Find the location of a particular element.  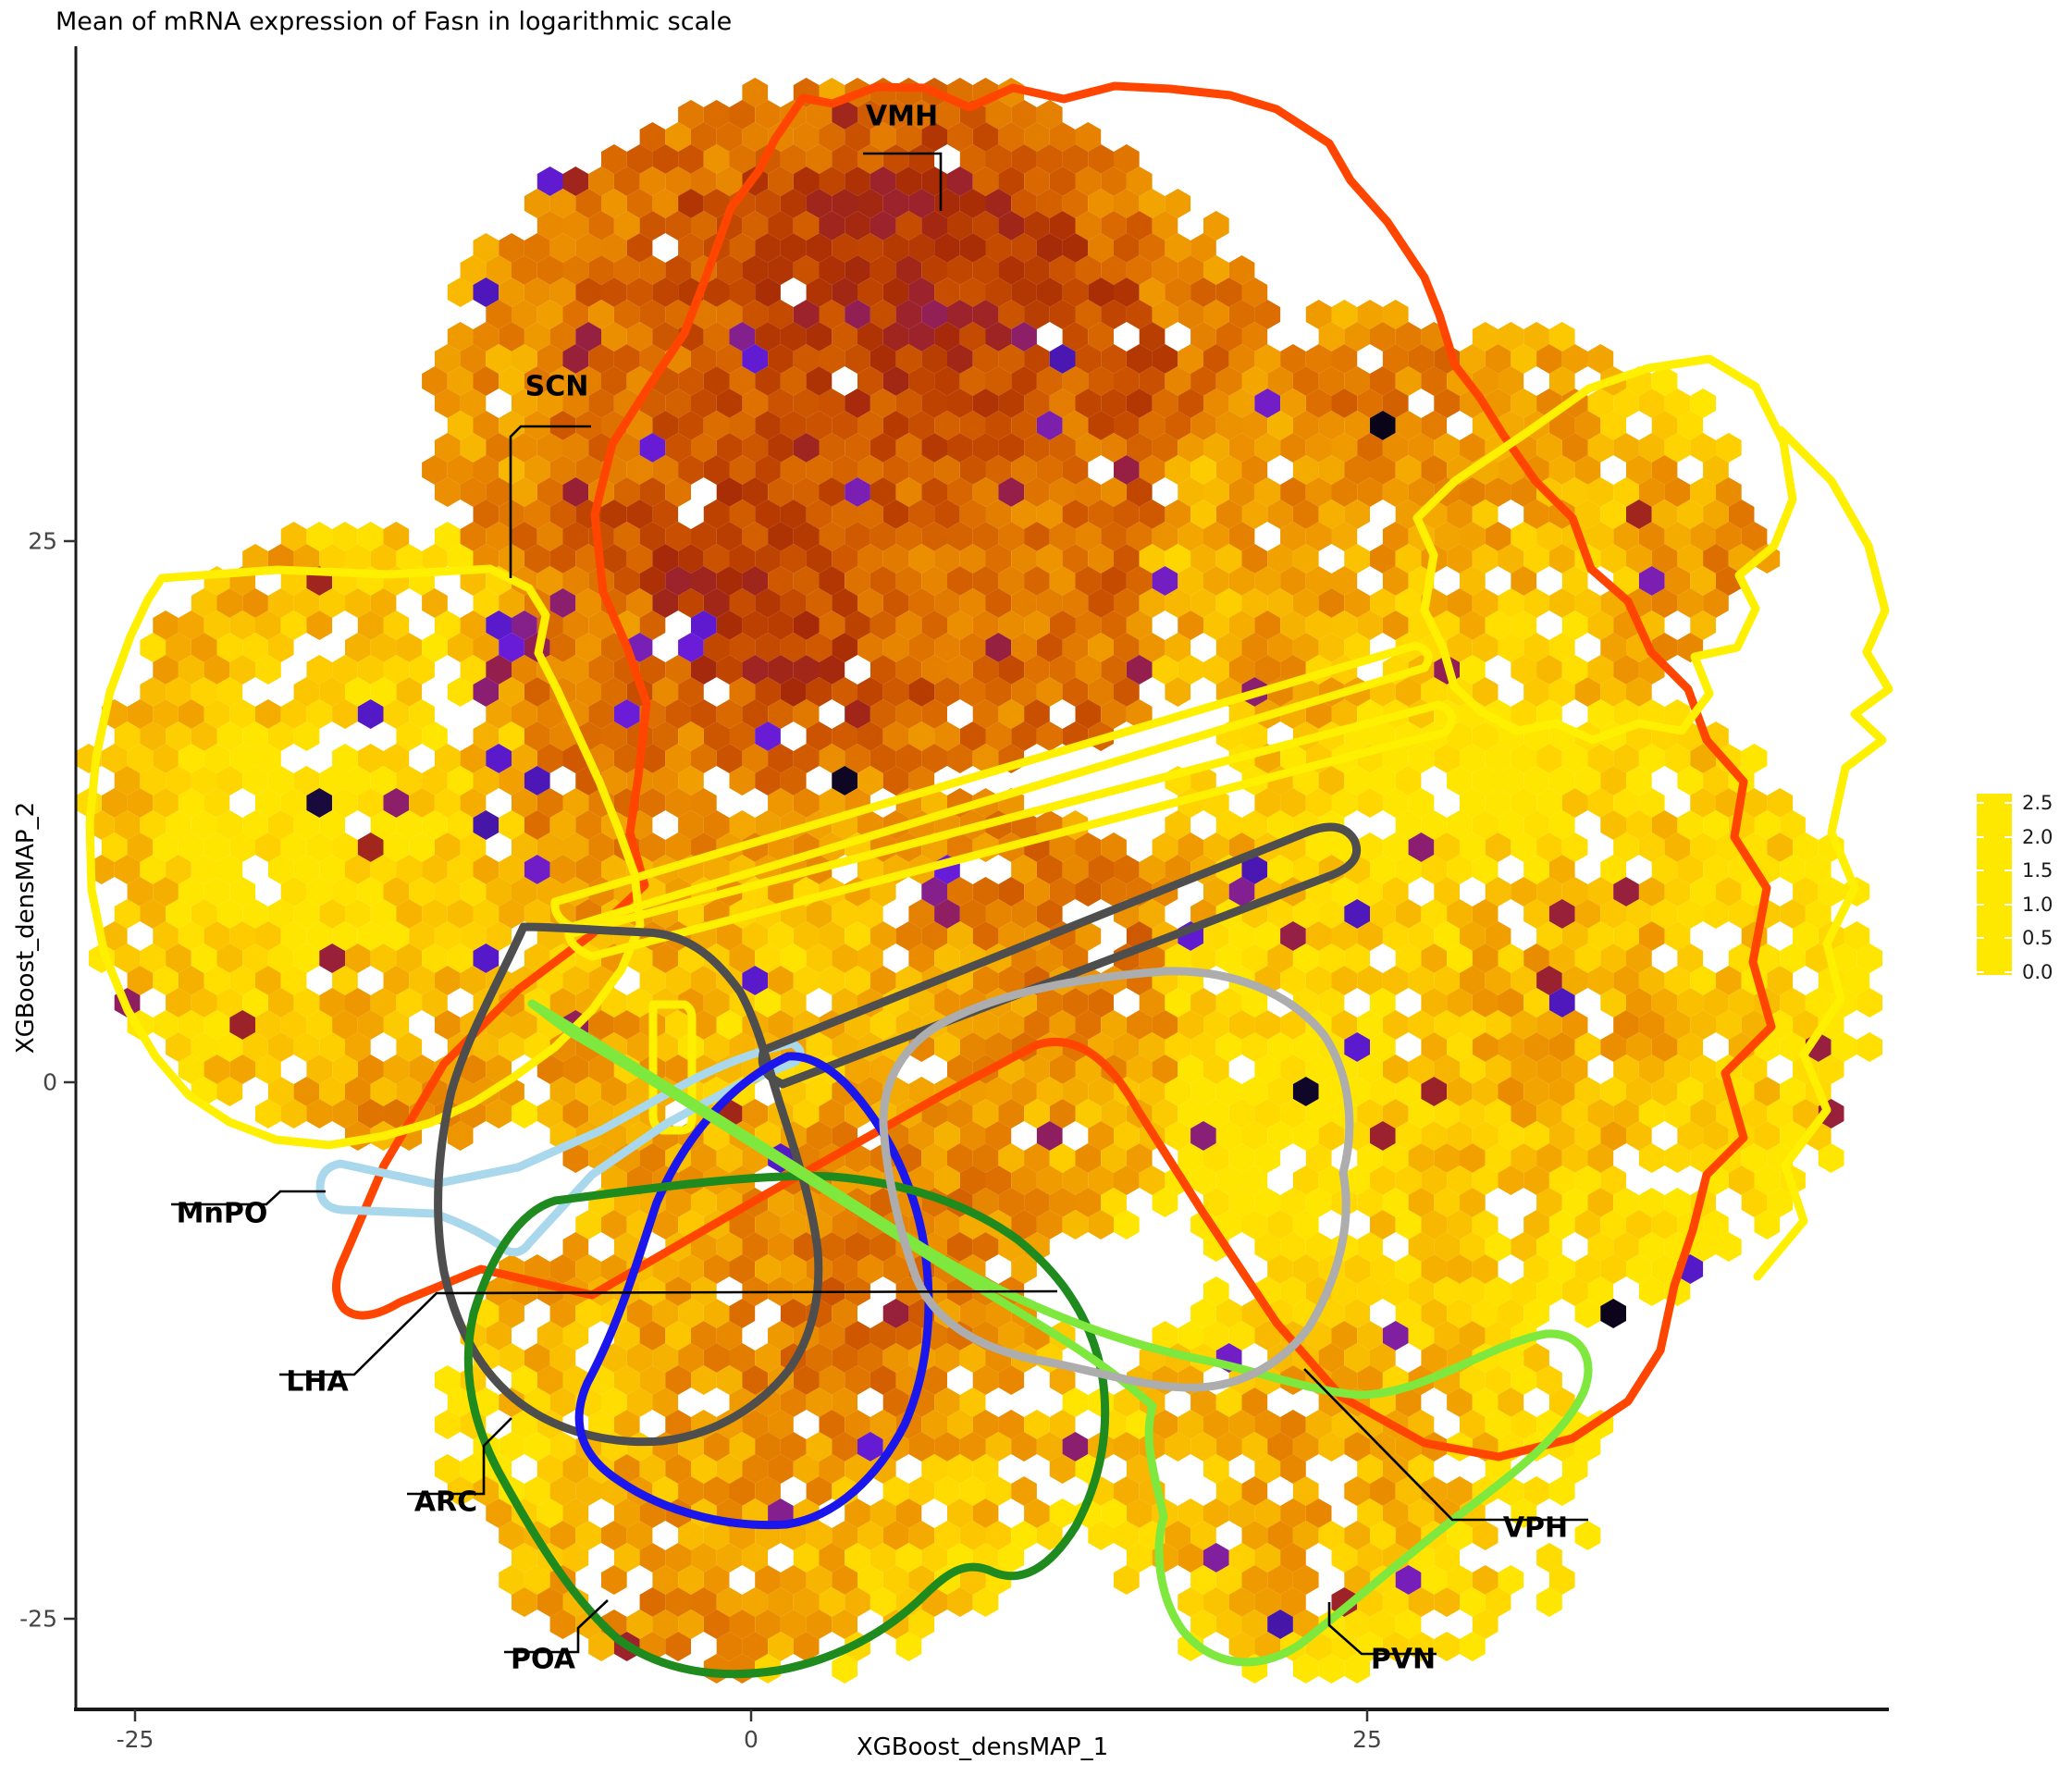

colorbar-tick-label: 0.0 is located at coordinates (2038, 972).